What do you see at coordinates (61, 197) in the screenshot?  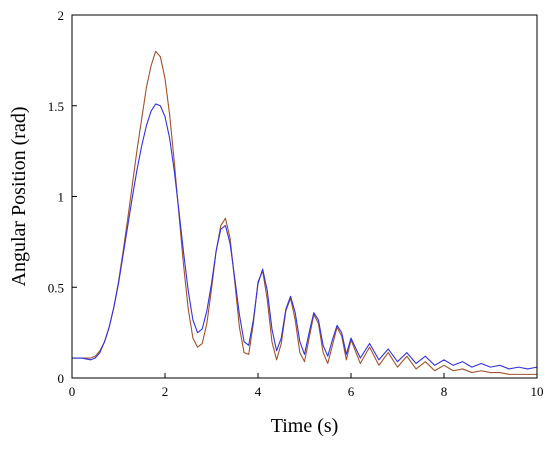 I see `y-tick-label: 1` at bounding box center [61, 197].